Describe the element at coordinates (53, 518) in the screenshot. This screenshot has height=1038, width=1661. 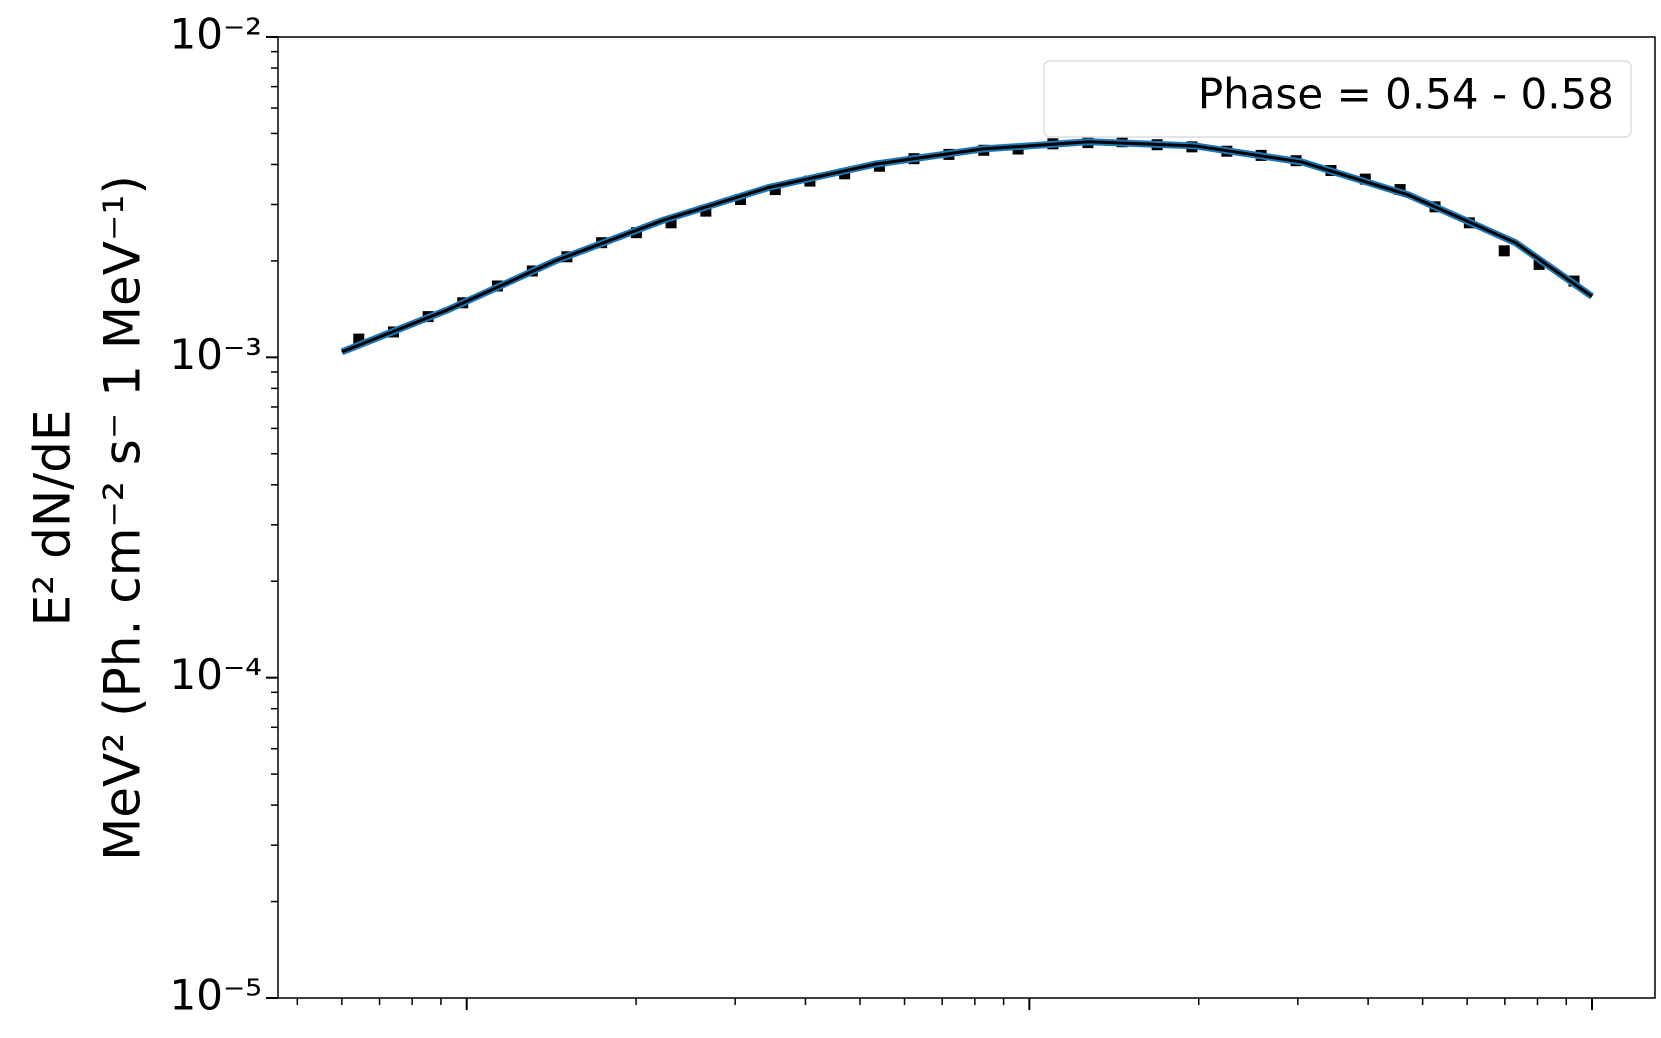
I see `y-axis-label: E² dN/dE` at that location.